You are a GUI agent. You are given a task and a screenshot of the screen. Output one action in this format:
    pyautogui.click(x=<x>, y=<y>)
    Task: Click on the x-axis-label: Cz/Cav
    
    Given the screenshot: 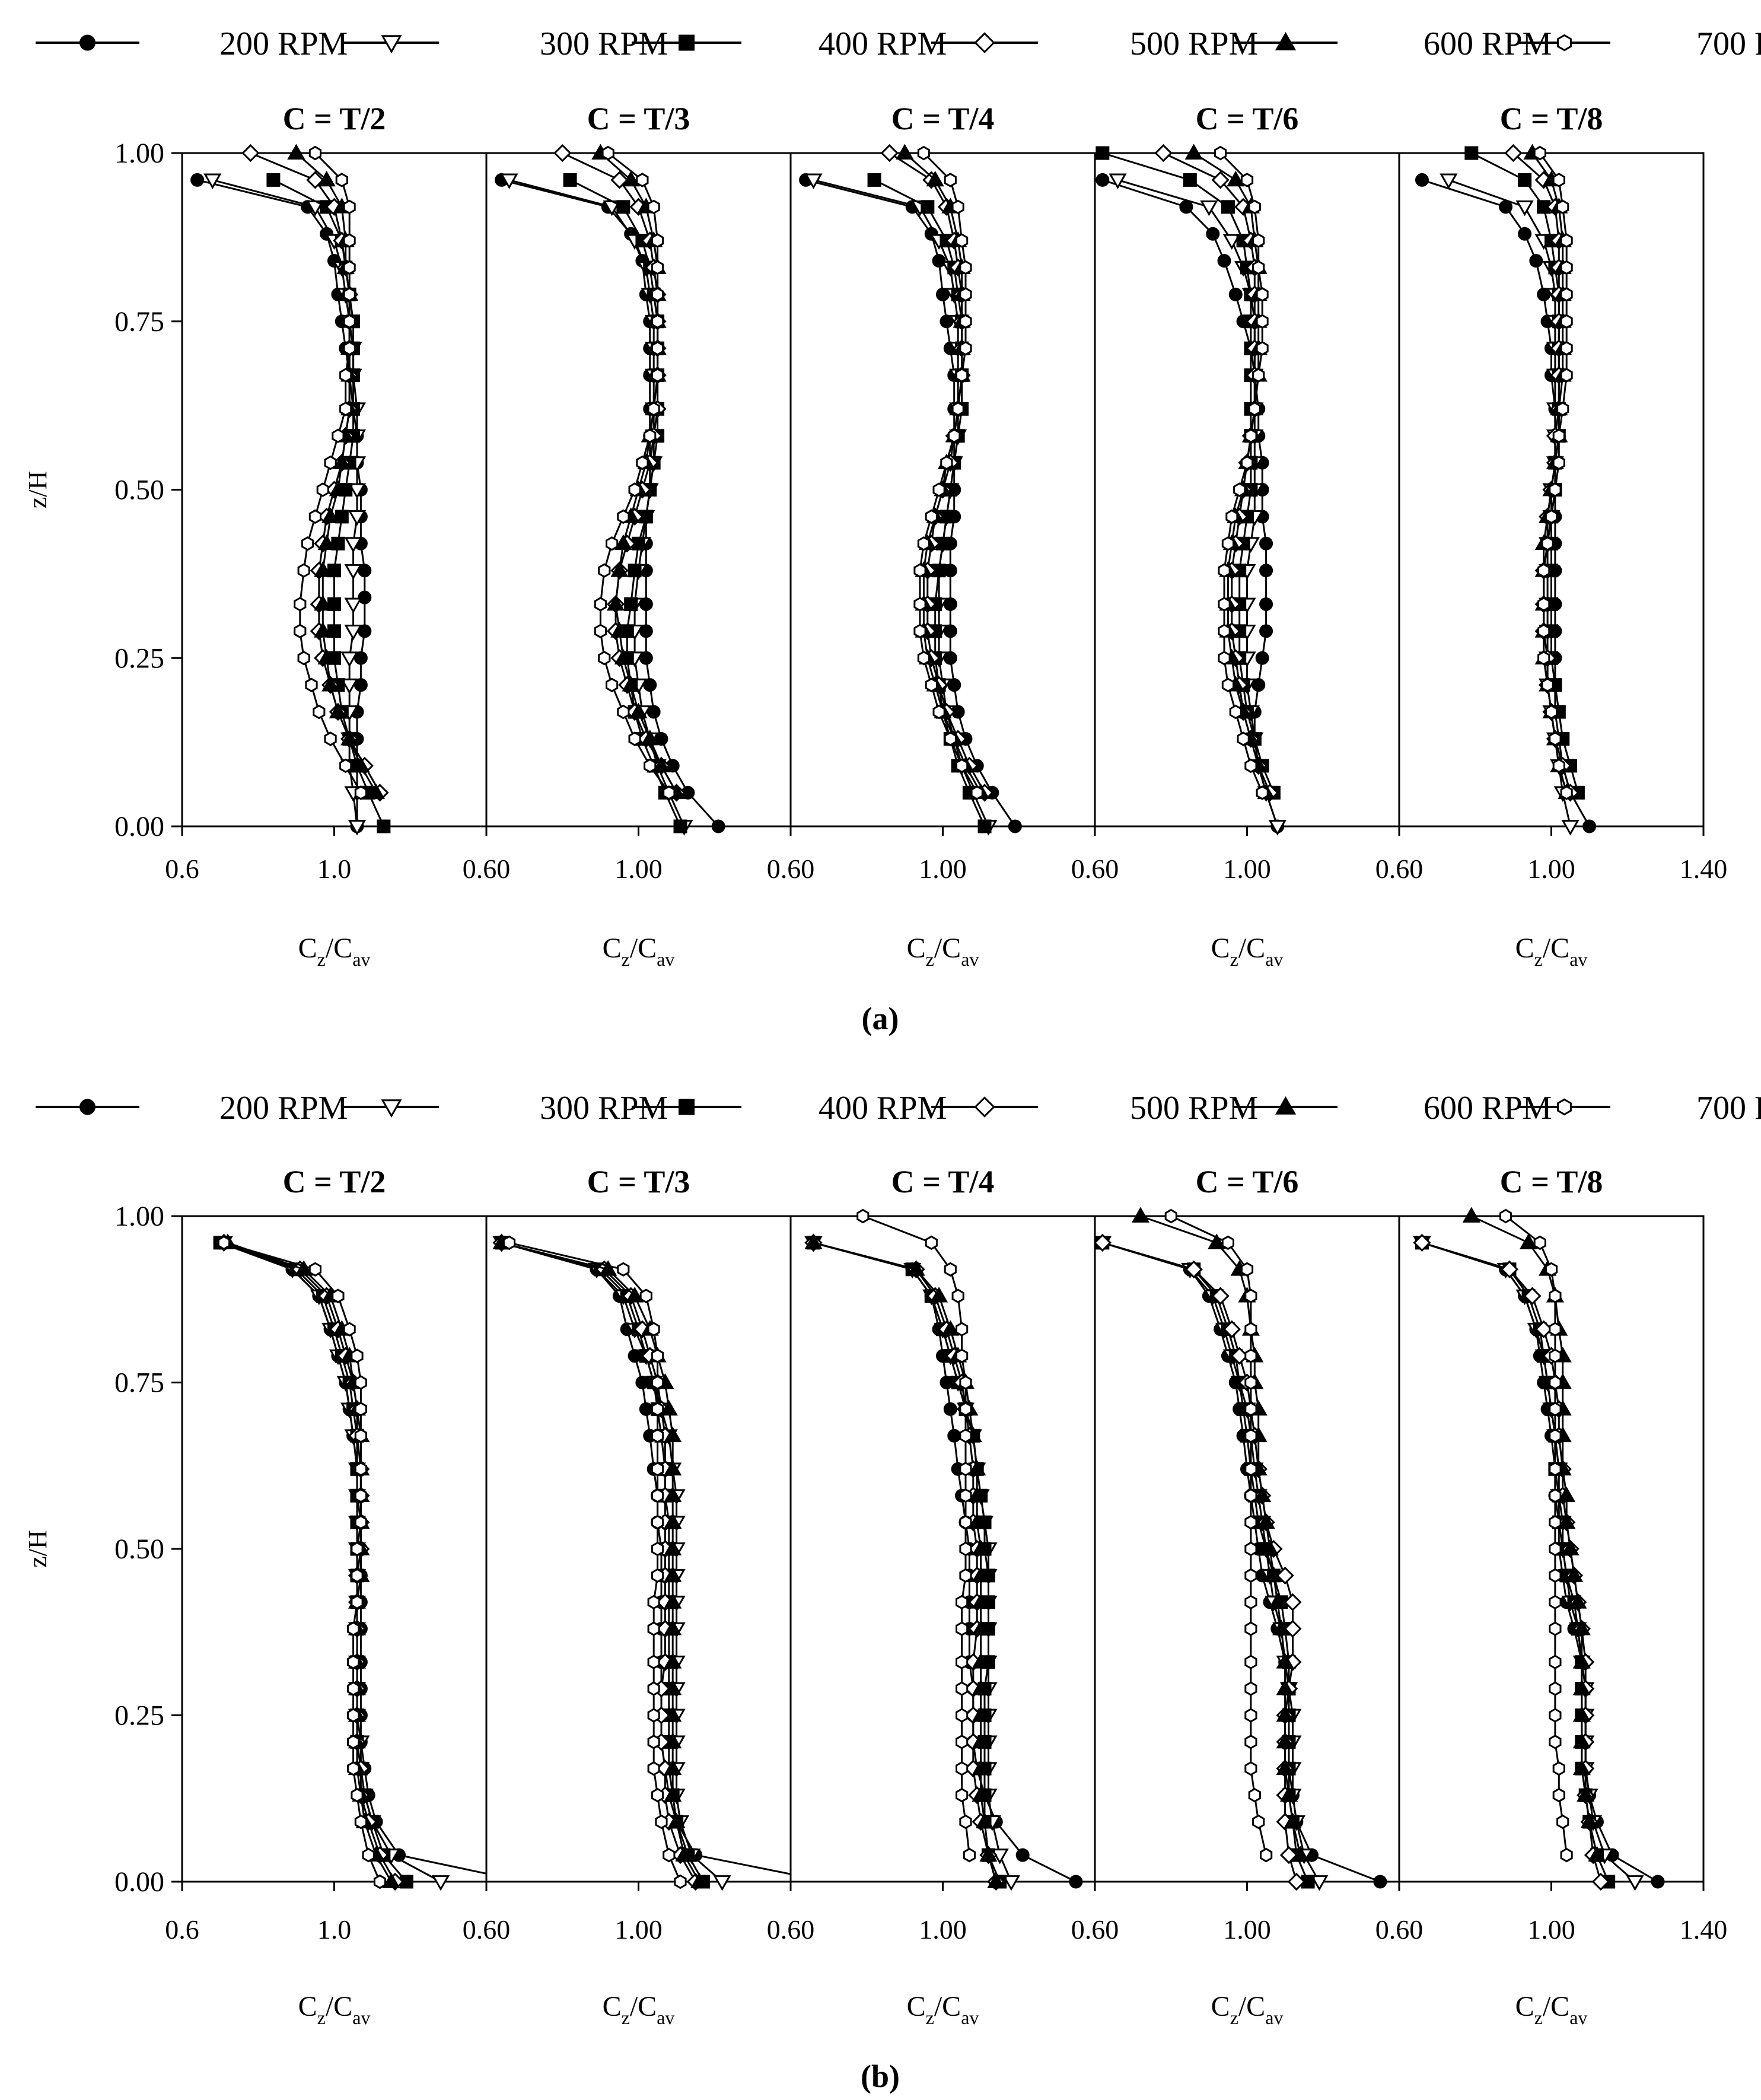 What is the action you would take?
    pyautogui.click(x=1551, y=2009)
    